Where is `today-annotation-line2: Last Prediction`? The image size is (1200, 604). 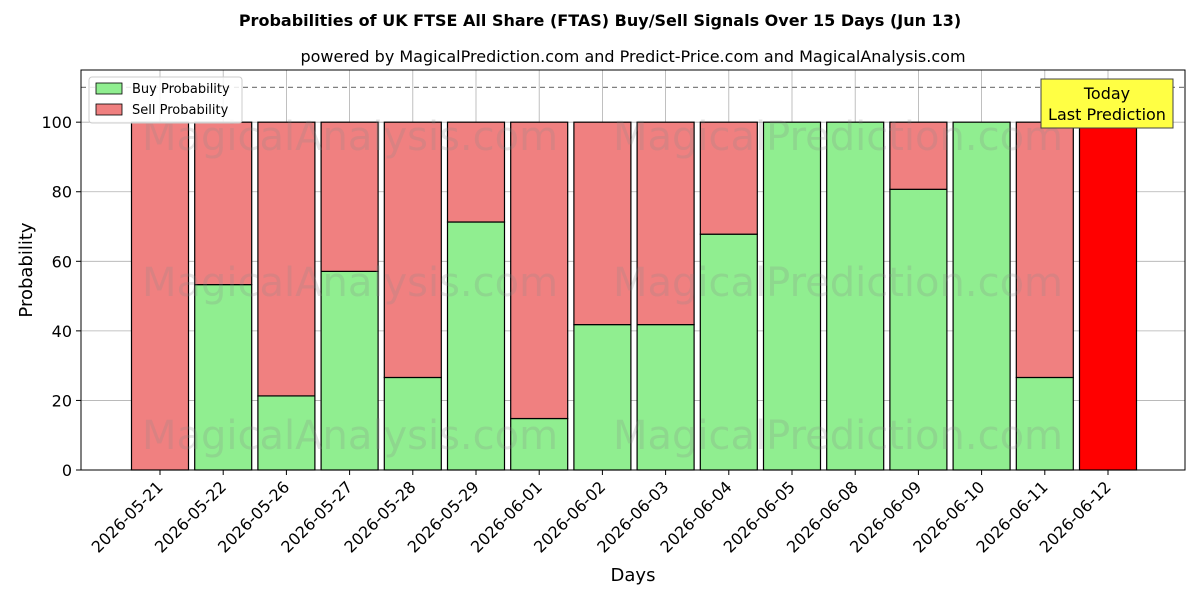 today-annotation-line2: Last Prediction is located at coordinates (1107, 114).